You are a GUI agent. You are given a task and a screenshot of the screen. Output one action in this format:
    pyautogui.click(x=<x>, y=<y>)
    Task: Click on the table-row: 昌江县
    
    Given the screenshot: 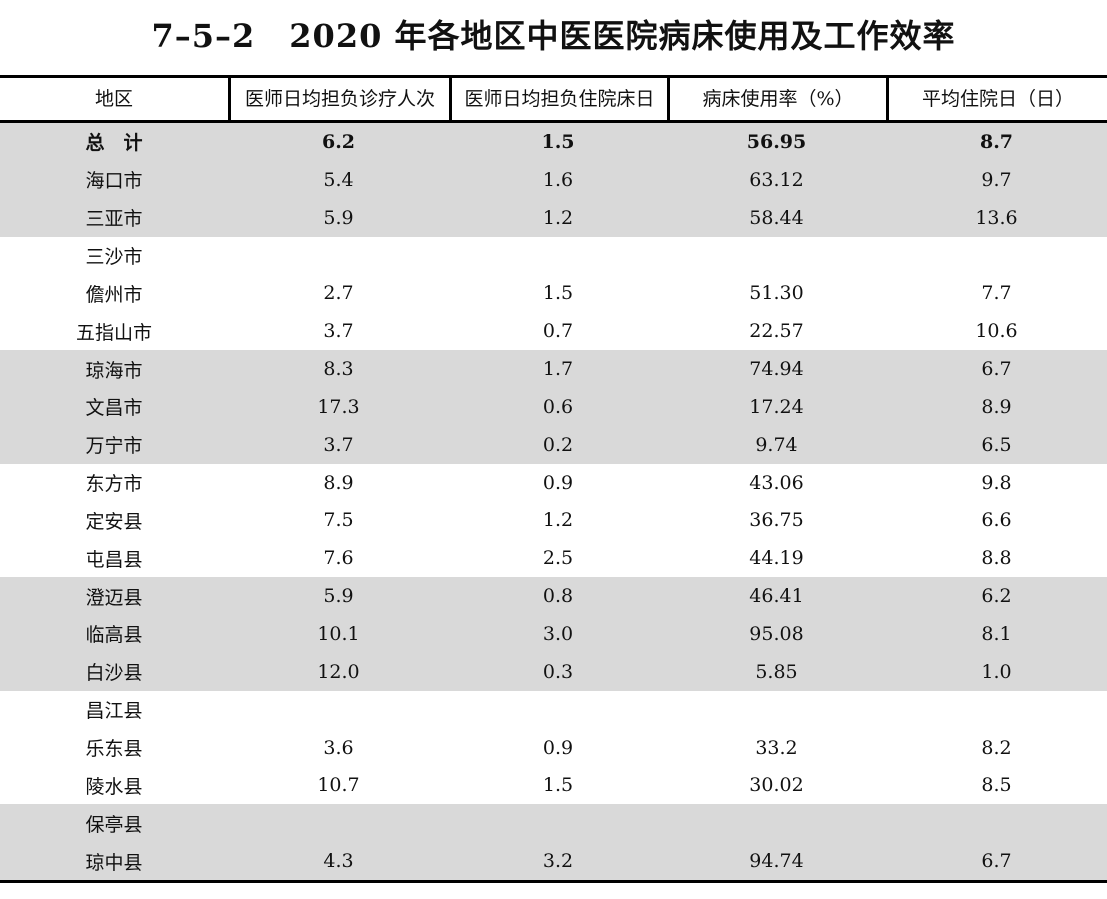 What is the action you would take?
    pyautogui.click(x=553, y=710)
    